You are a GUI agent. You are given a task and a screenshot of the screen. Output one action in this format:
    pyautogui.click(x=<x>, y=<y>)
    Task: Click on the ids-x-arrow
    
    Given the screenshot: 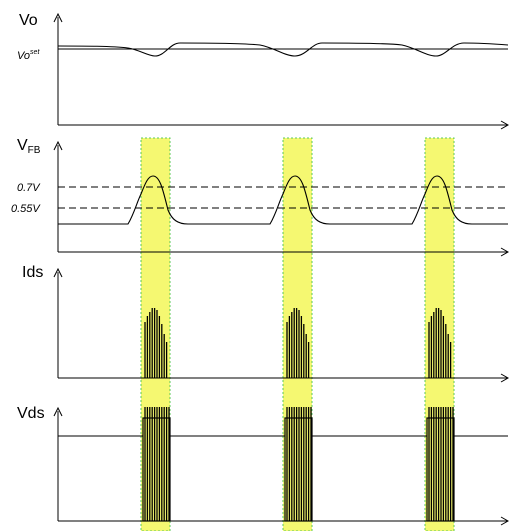 What is the action you would take?
    pyautogui.click(x=504, y=378)
    